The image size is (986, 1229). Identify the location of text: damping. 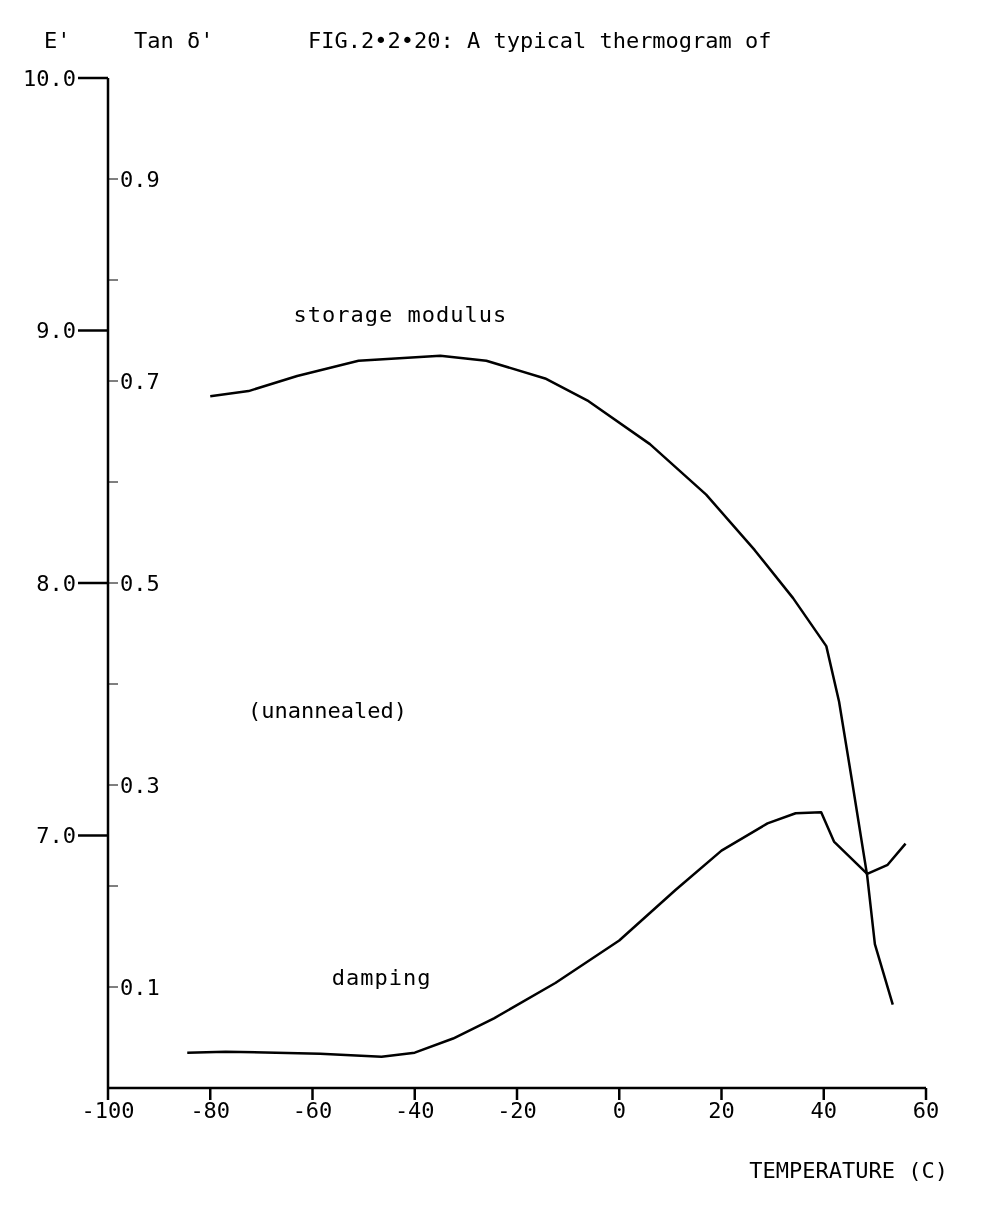
(381, 977).